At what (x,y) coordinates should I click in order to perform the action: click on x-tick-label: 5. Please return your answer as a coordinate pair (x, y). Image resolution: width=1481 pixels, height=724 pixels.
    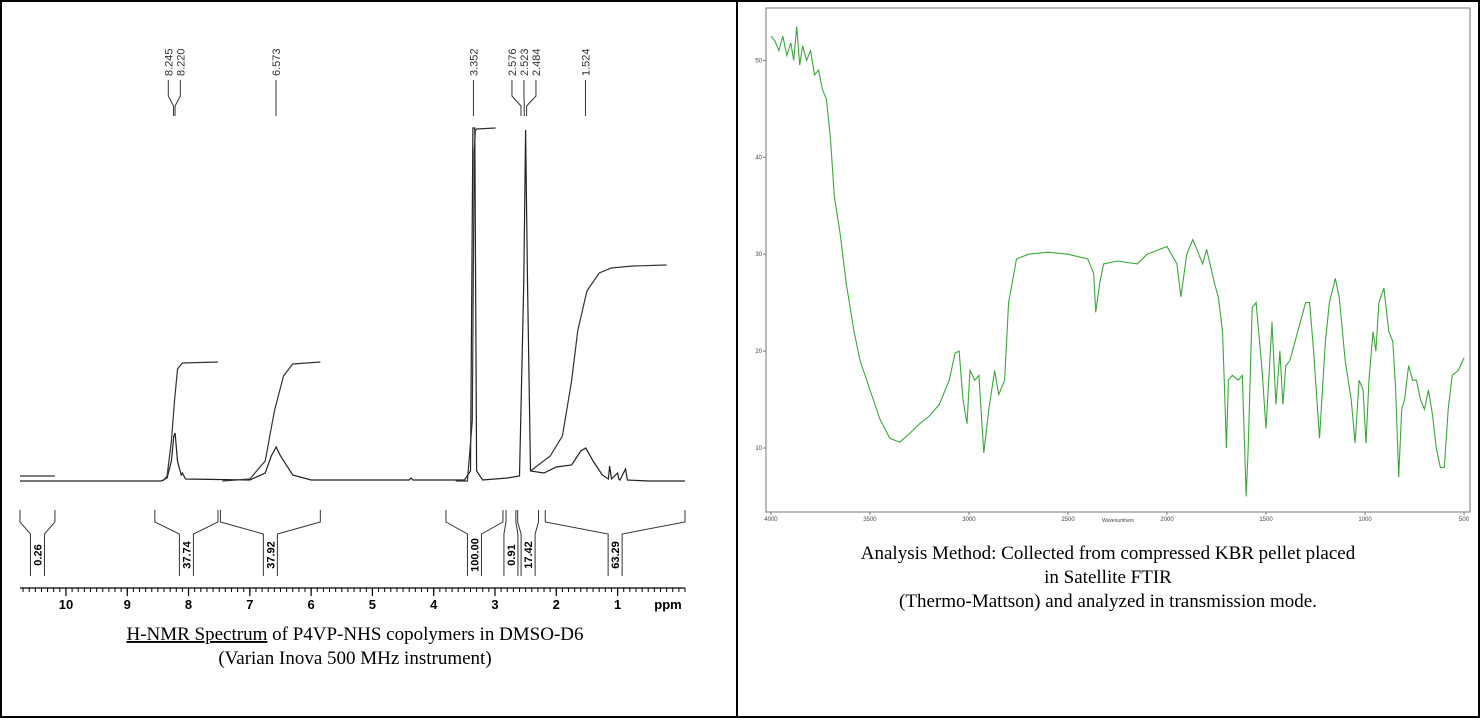
    Looking at the image, I should click on (372, 604).